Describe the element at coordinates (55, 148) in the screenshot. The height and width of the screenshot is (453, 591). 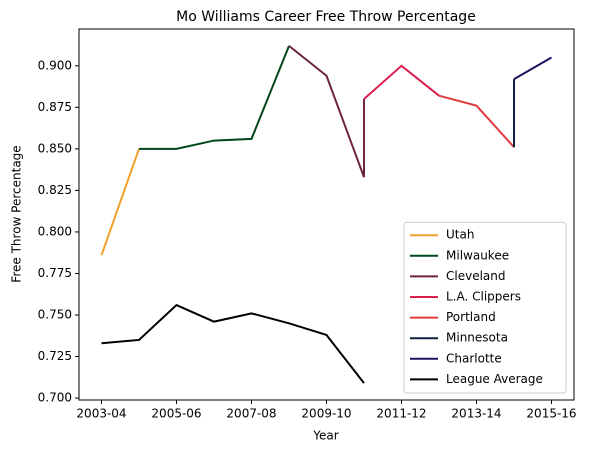
I see `y-tick-label: 0.850` at that location.